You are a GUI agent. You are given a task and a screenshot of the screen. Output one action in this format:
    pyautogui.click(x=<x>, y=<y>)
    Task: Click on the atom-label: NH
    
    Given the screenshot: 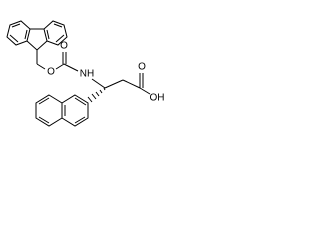 What is the action you would take?
    pyautogui.click(x=87, y=74)
    